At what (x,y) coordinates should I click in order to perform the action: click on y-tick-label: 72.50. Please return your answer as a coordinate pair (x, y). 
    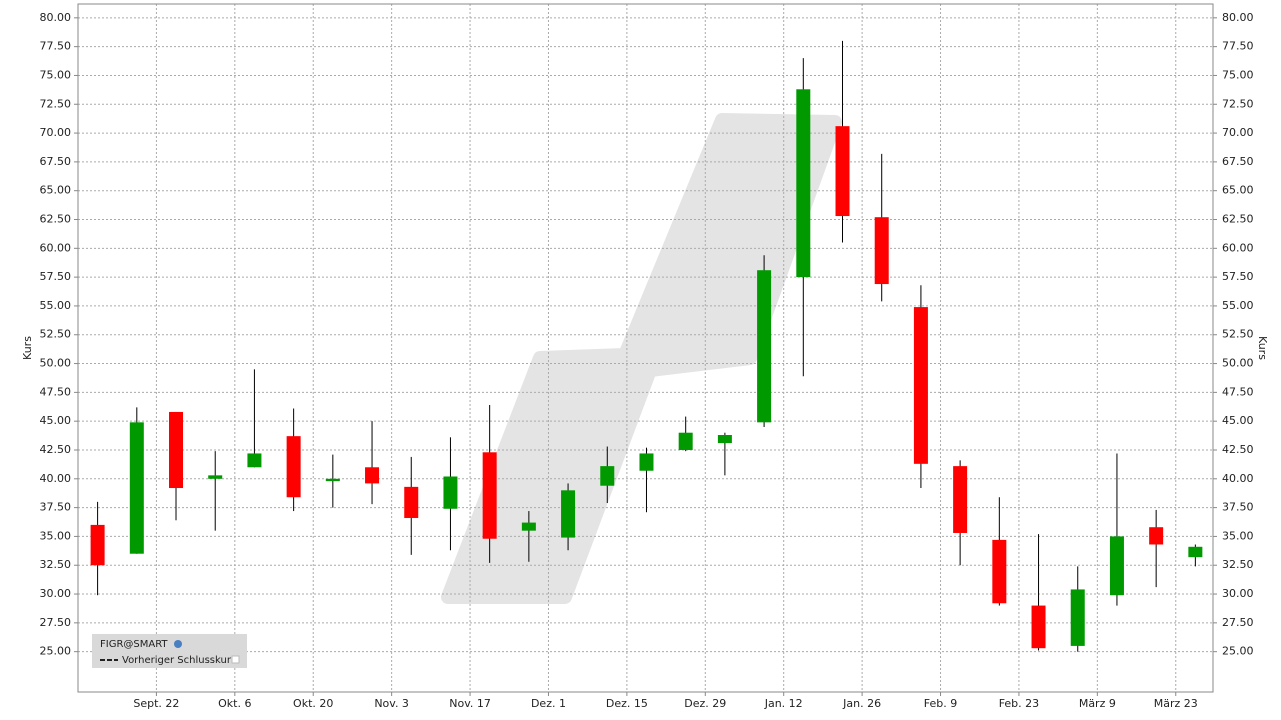
    Looking at the image, I should click on (56, 103).